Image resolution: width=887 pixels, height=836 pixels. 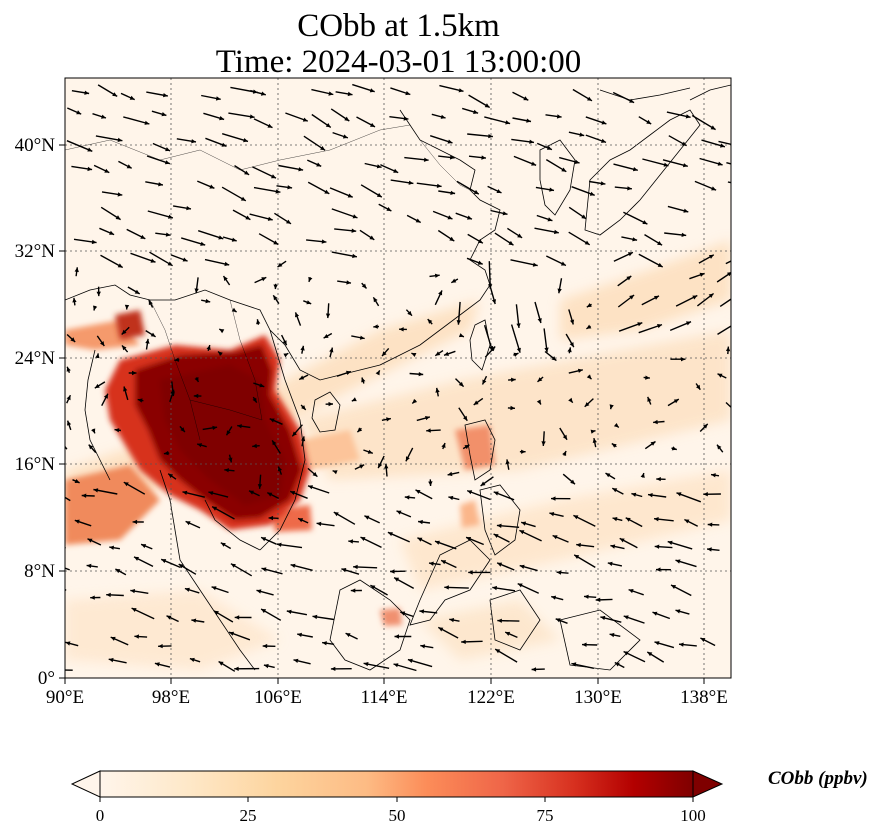 I want to click on colorbar-tick: 50, so click(x=397, y=815).